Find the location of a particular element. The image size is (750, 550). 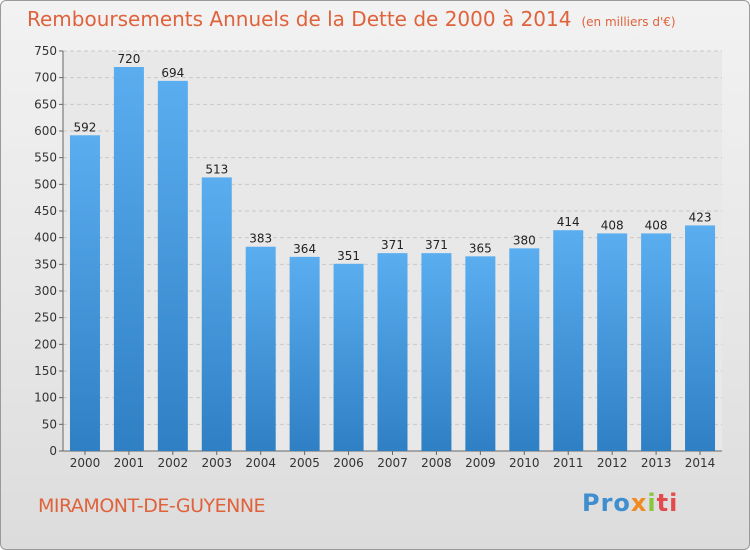

x-tick-label: 2011 is located at coordinates (568, 463).